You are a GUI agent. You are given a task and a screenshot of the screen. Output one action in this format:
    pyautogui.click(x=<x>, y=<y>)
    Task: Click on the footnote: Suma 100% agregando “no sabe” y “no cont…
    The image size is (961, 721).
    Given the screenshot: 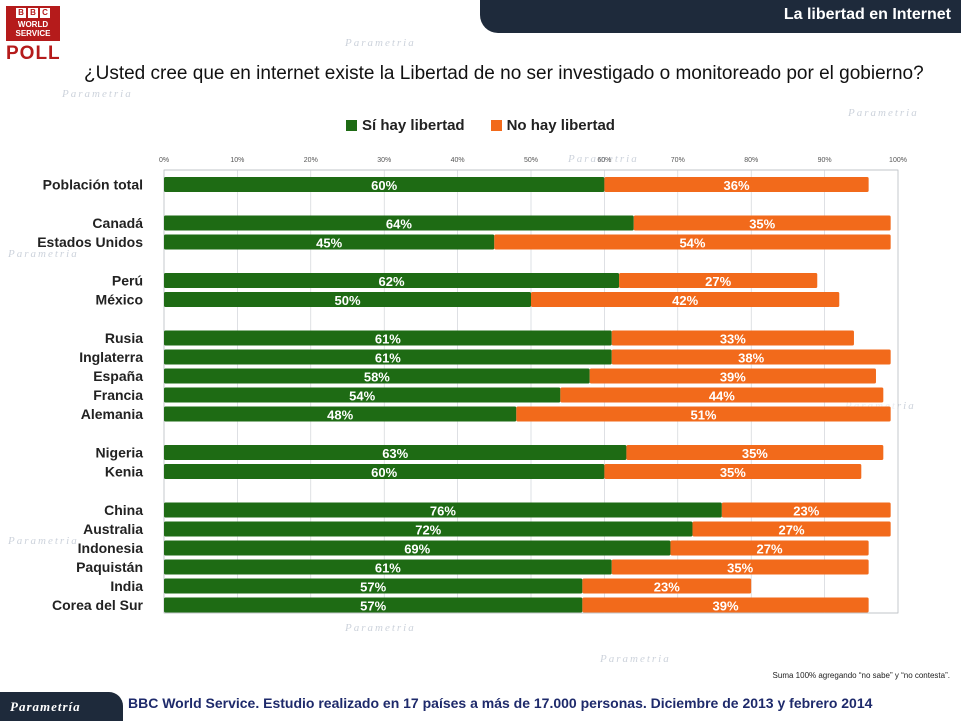 What is the action you would take?
    pyautogui.click(x=861, y=675)
    